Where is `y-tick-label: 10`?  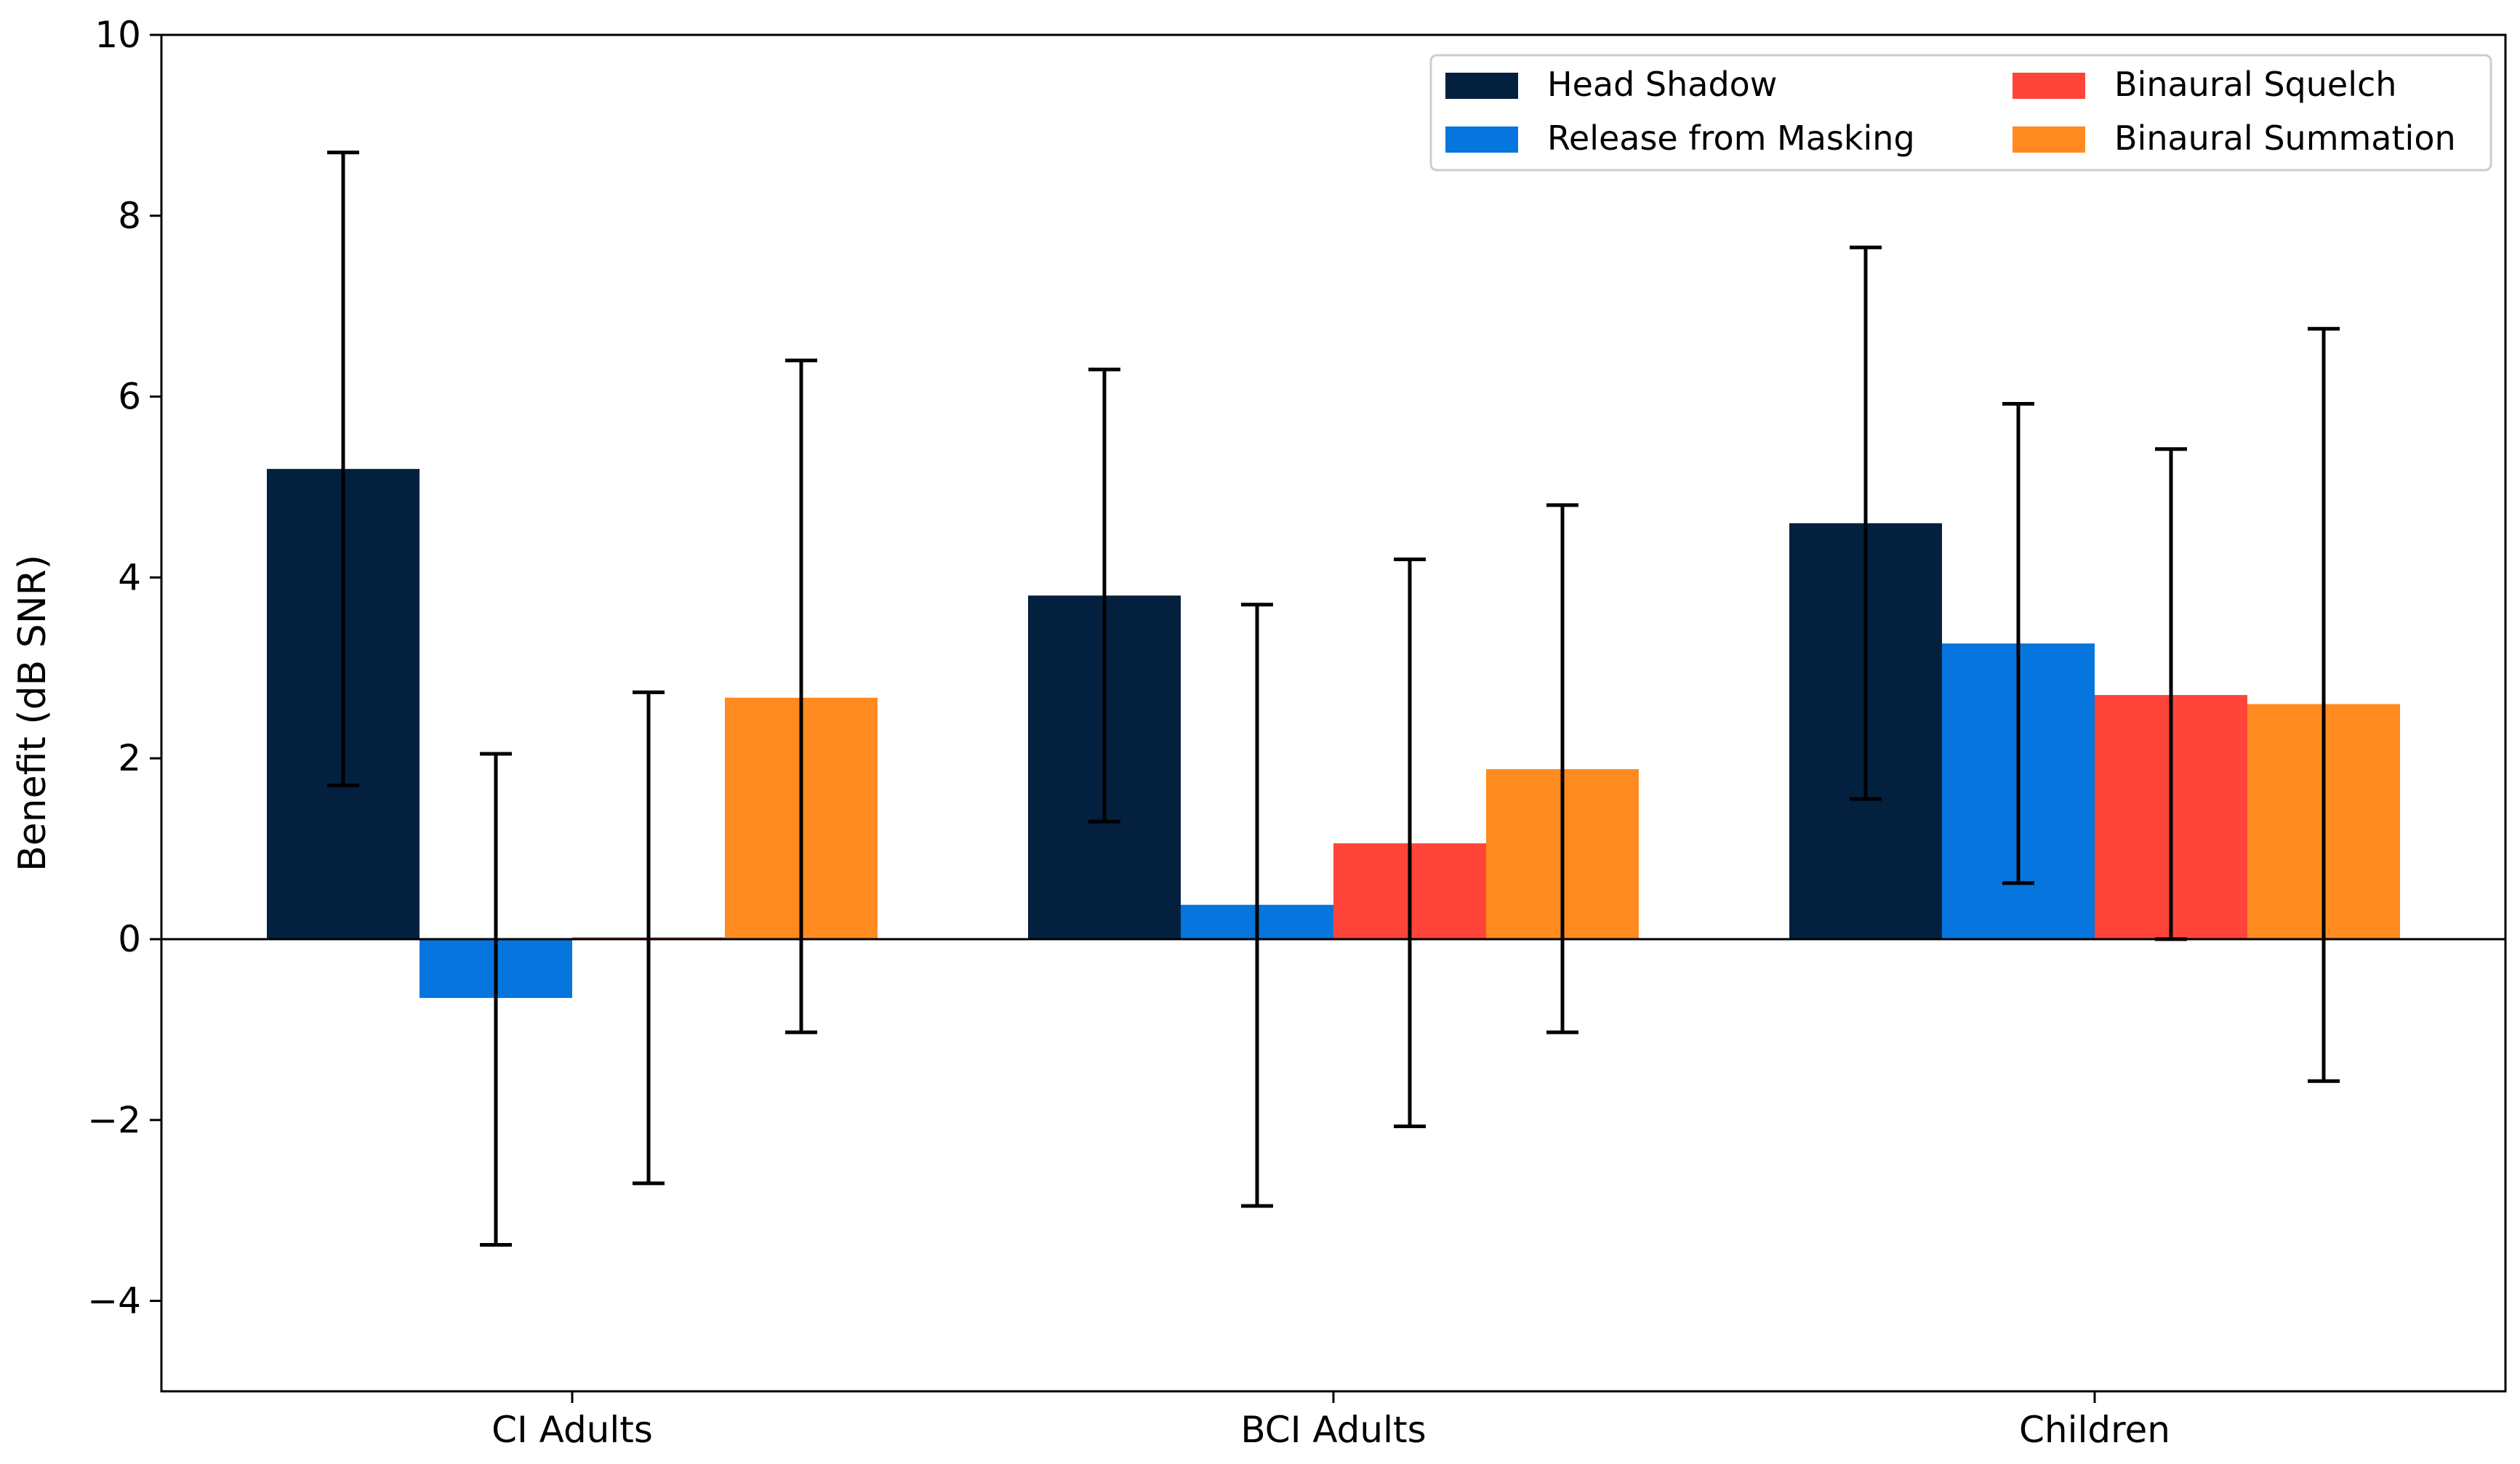
y-tick-label: 10 is located at coordinates (118, 35).